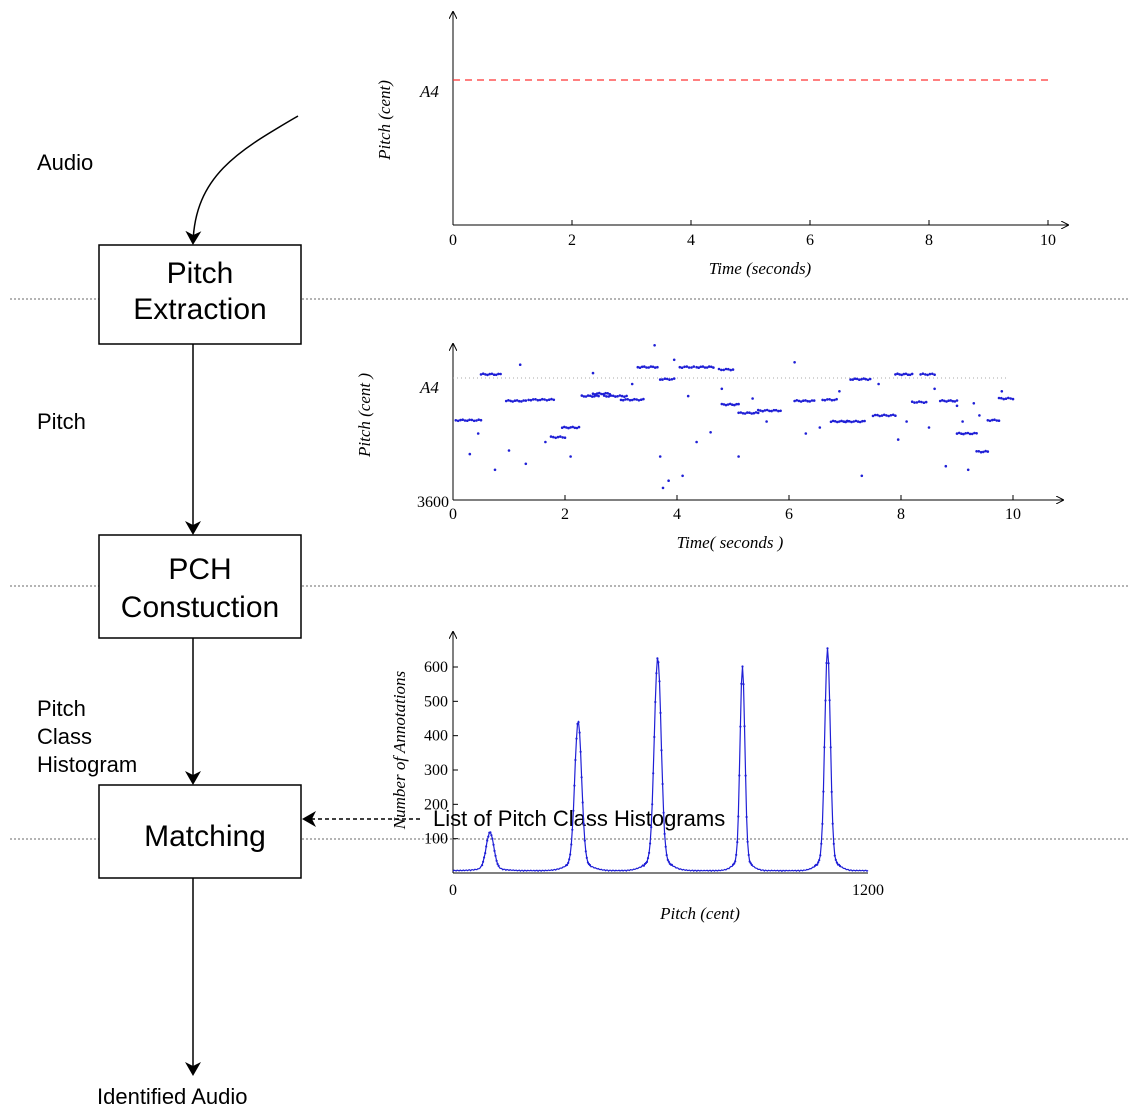 This screenshot has width=1129, height=1119. What do you see at coordinates (436, 736) in the screenshot?
I see `chart3-y-tick-label: 400` at bounding box center [436, 736].